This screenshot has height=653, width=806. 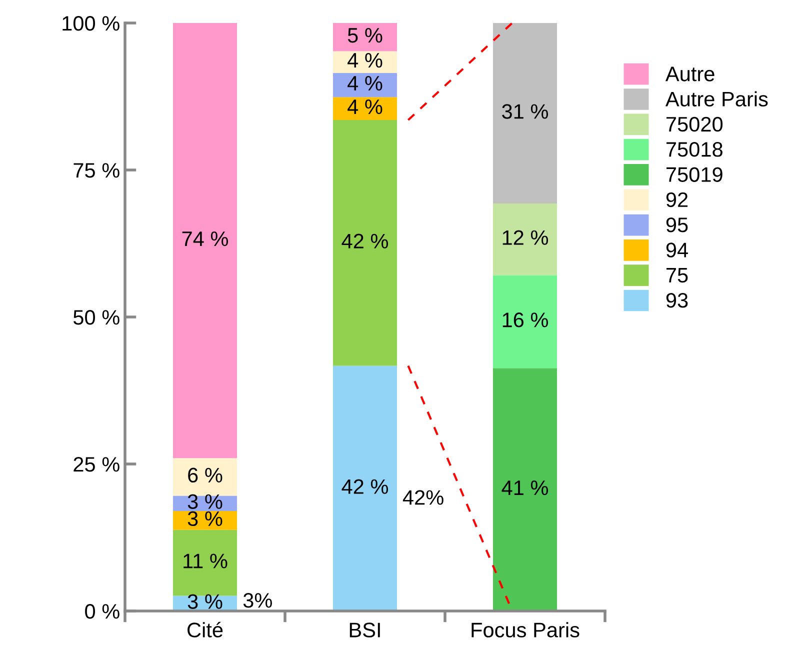 What do you see at coordinates (677, 300) in the screenshot?
I see `legend-label: 93` at bounding box center [677, 300].